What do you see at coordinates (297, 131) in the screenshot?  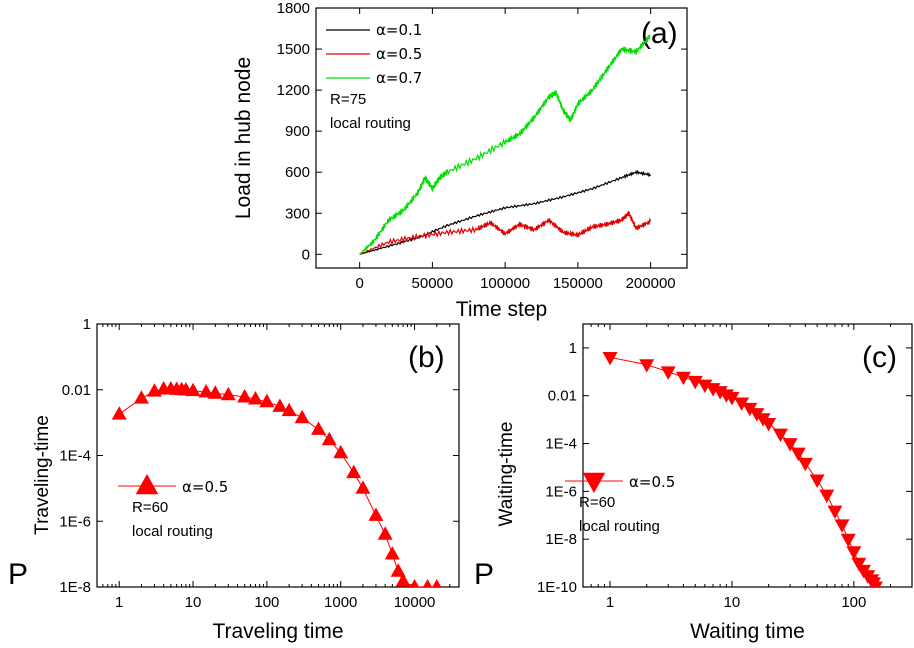 I see `y-tick-label: 900` at bounding box center [297, 131].